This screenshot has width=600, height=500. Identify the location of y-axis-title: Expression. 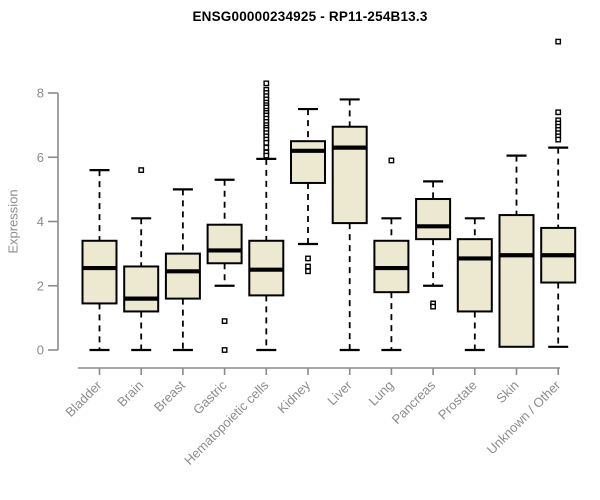
(13, 221).